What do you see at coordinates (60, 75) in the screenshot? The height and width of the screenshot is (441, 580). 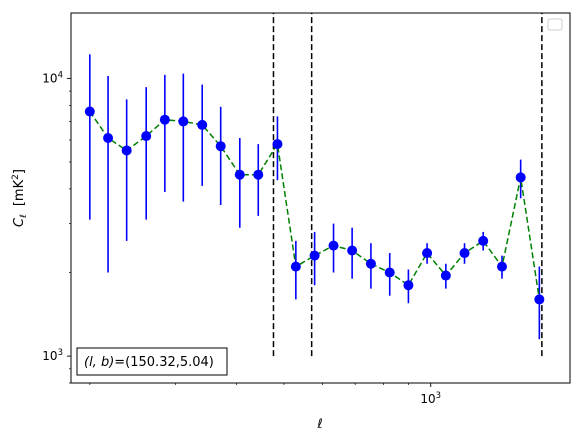 I see `y-tick-label-exp-1: 4` at bounding box center [60, 75].